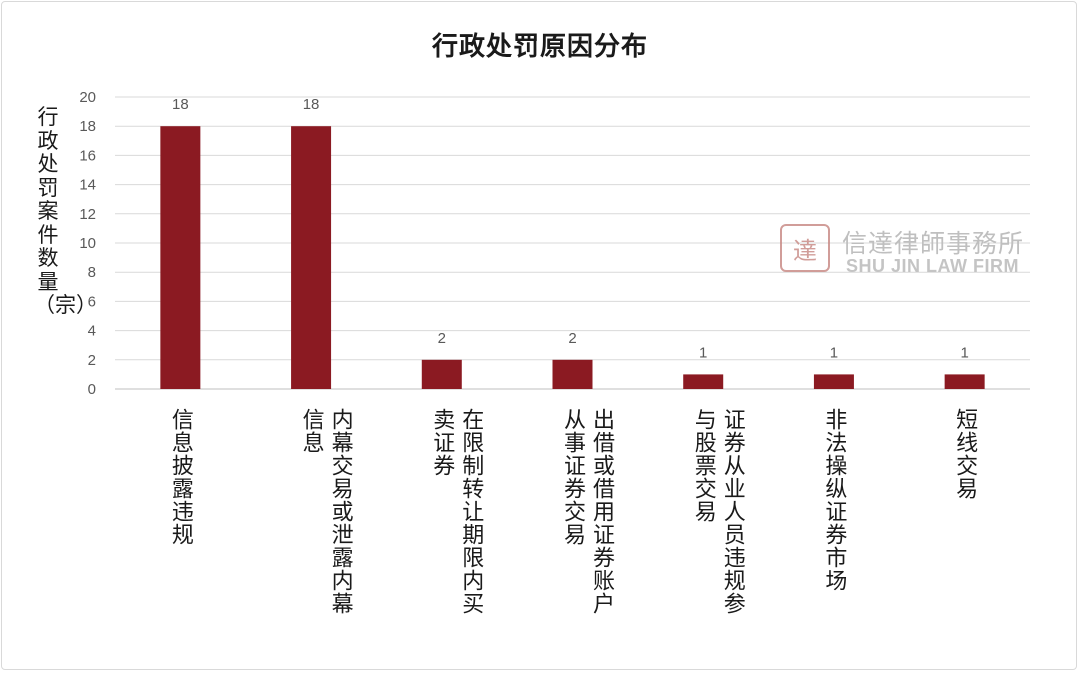  Describe the element at coordinates (539, 47) in the screenshot. I see `chart-title: 行政处罚原因分布` at that location.